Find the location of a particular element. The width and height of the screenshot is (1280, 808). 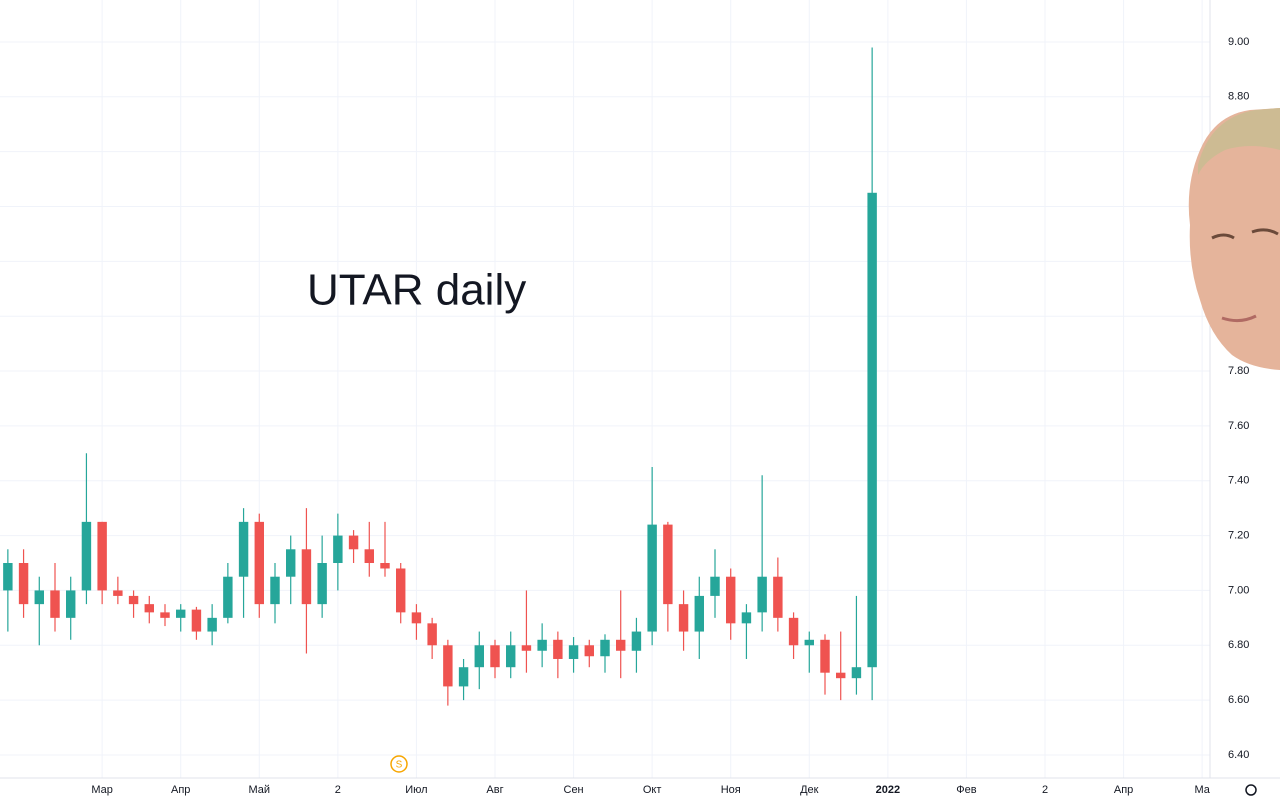

y-tick-label: 8.80 is located at coordinates (1238, 97).